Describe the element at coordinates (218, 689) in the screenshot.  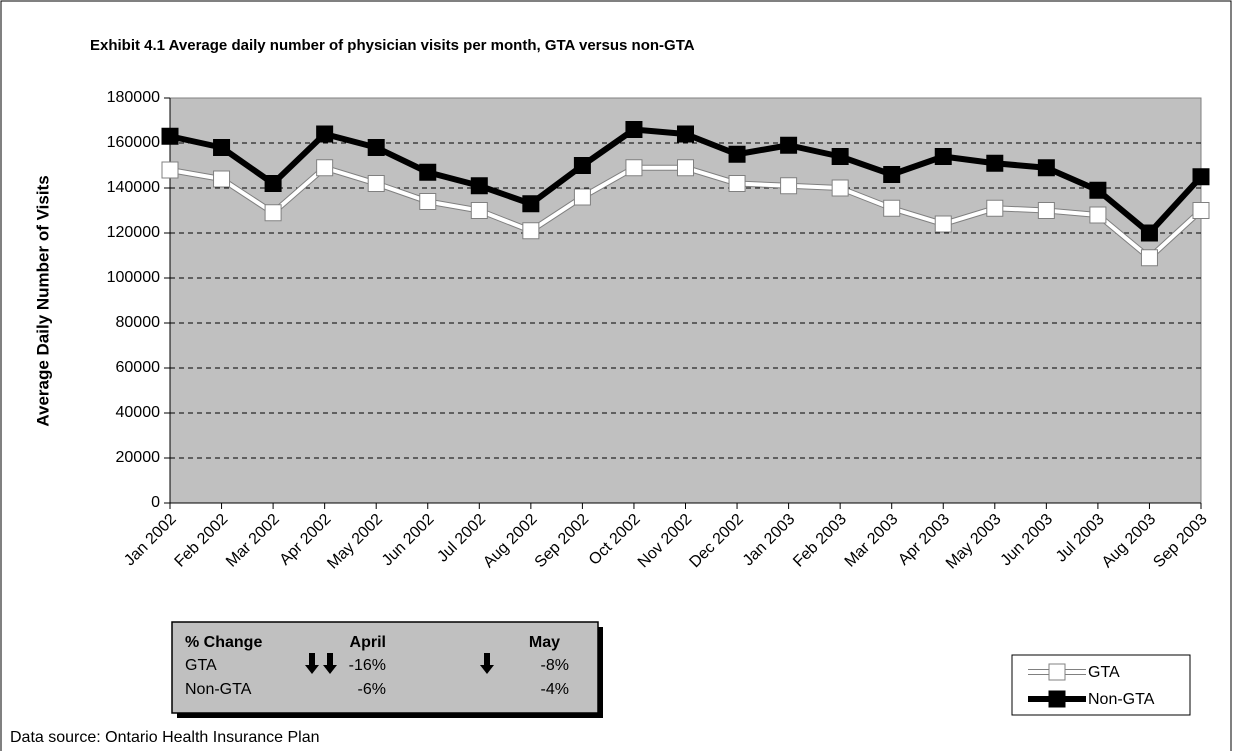
I see `table-cell: Non-GTA` at that location.